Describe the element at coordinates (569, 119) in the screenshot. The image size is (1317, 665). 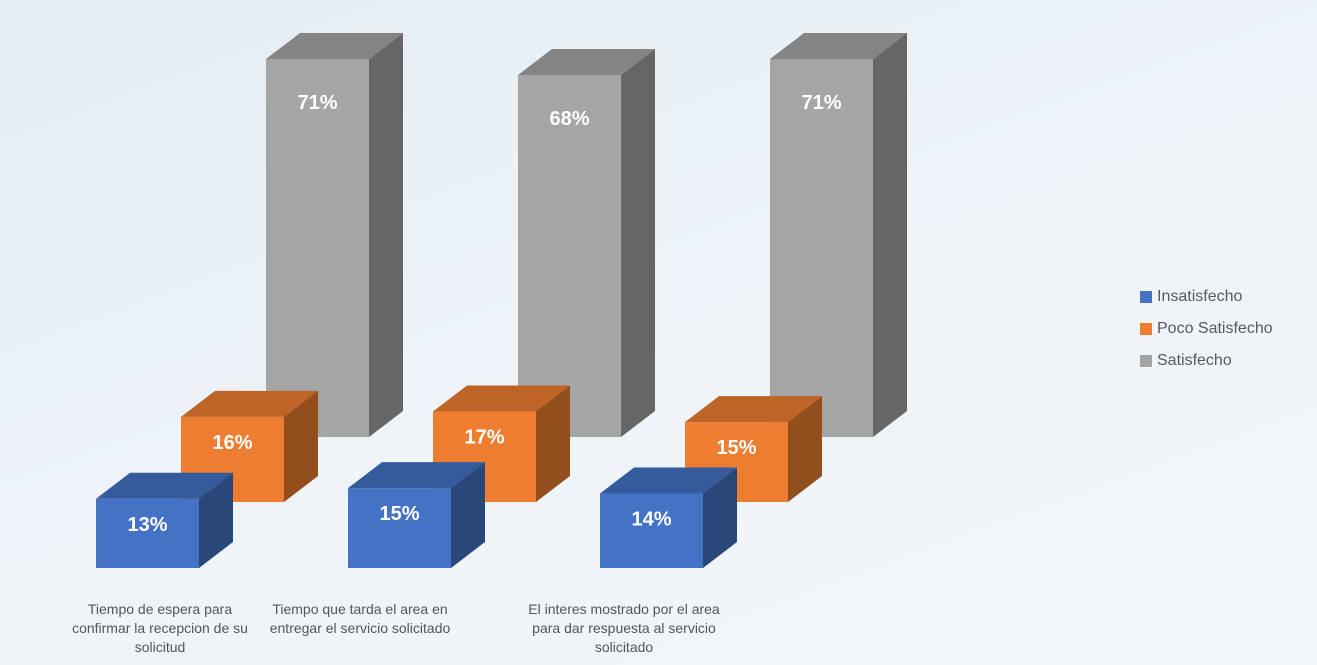
I see `data-label-satisfecho-2: 68%` at that location.